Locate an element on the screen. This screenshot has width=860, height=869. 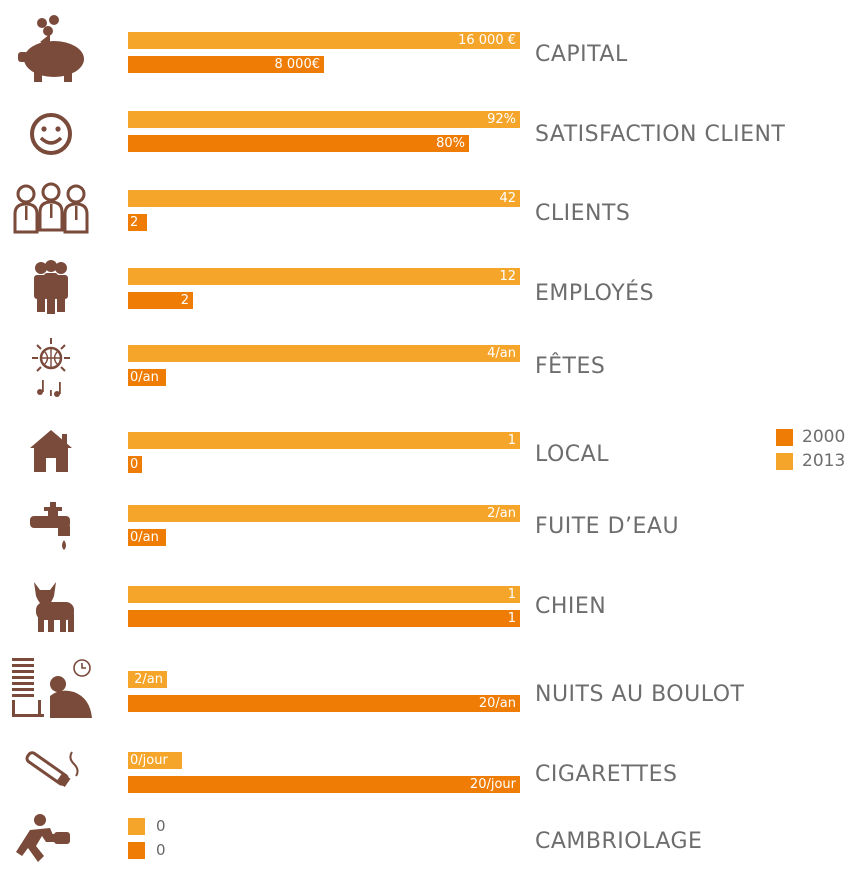
category-label-nuits-au-boulot: NUITS AU BOULOT is located at coordinates (640, 694).